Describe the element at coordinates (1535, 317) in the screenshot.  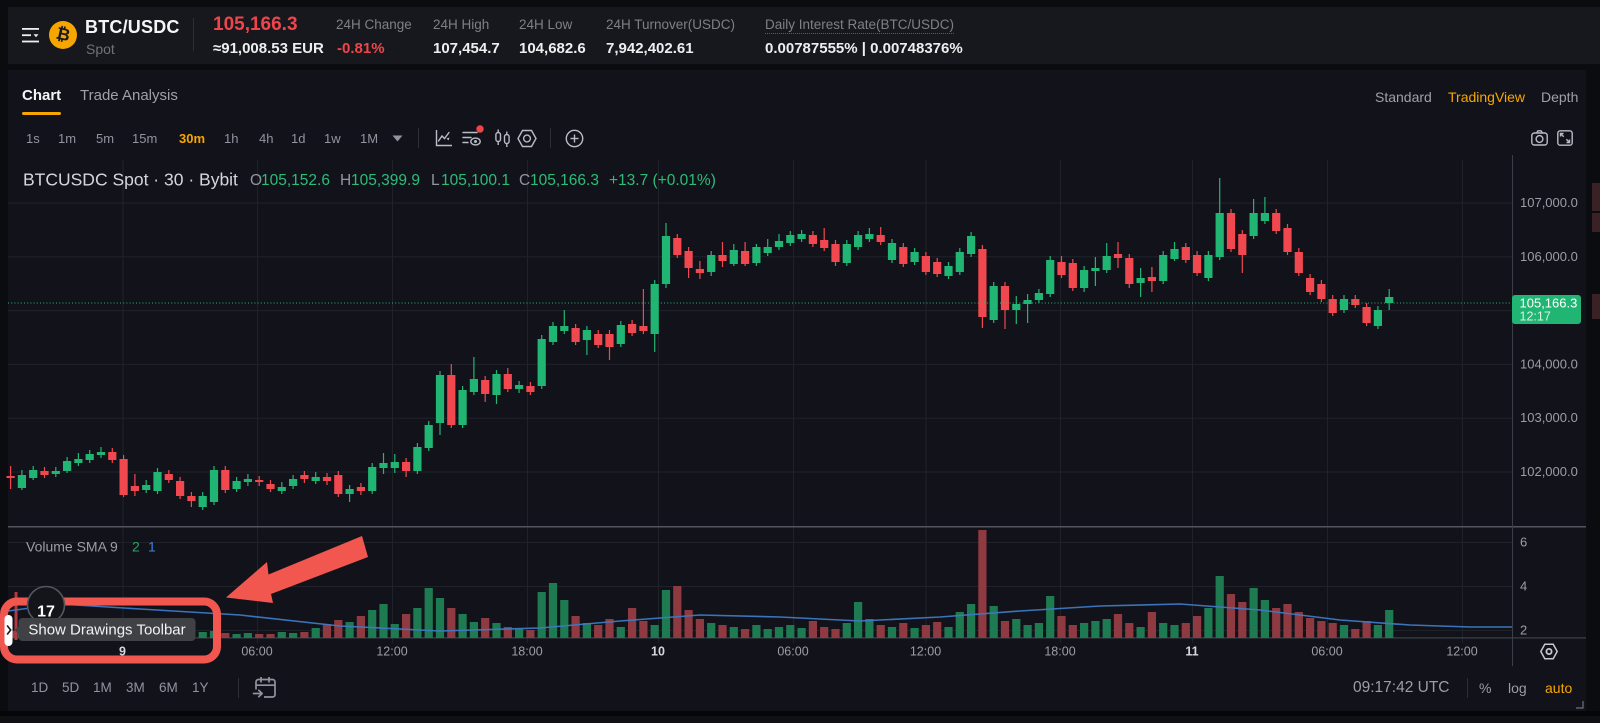
I see `svg-text: 12:17` at that location.